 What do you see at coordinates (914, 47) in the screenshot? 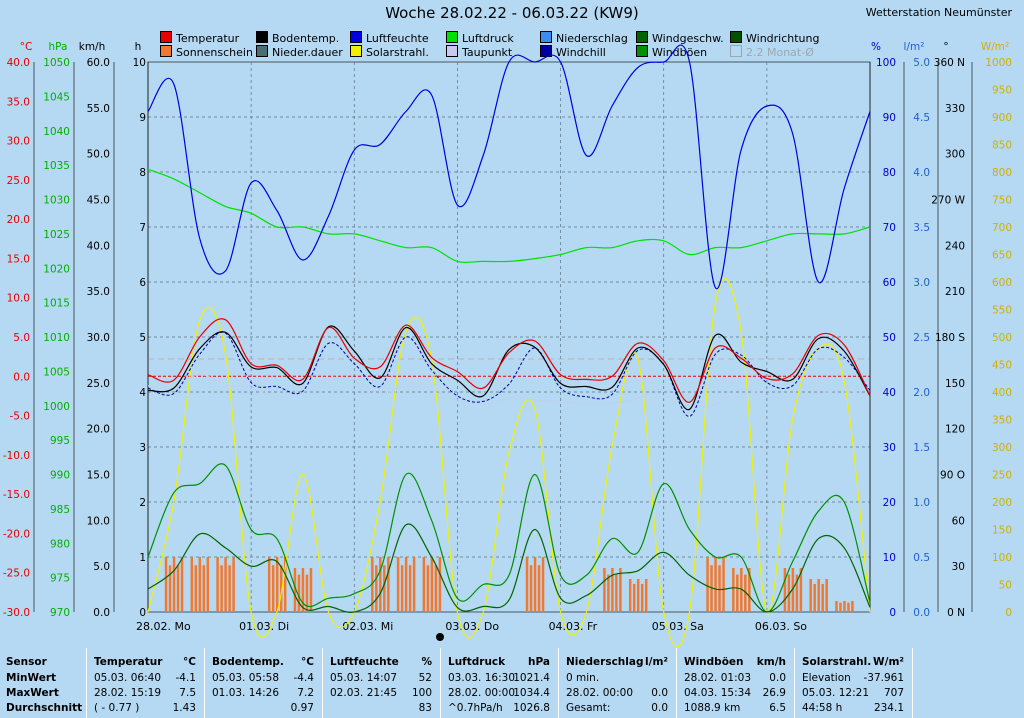
I see `rain-axis-unit: l/m²` at bounding box center [914, 47].